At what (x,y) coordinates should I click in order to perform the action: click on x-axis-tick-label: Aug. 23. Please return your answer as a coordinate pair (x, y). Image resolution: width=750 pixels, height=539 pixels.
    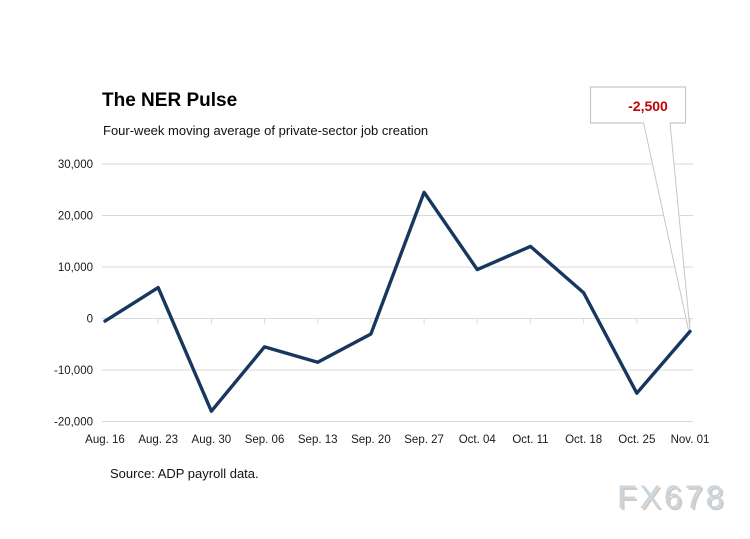
    Looking at the image, I should click on (158, 440).